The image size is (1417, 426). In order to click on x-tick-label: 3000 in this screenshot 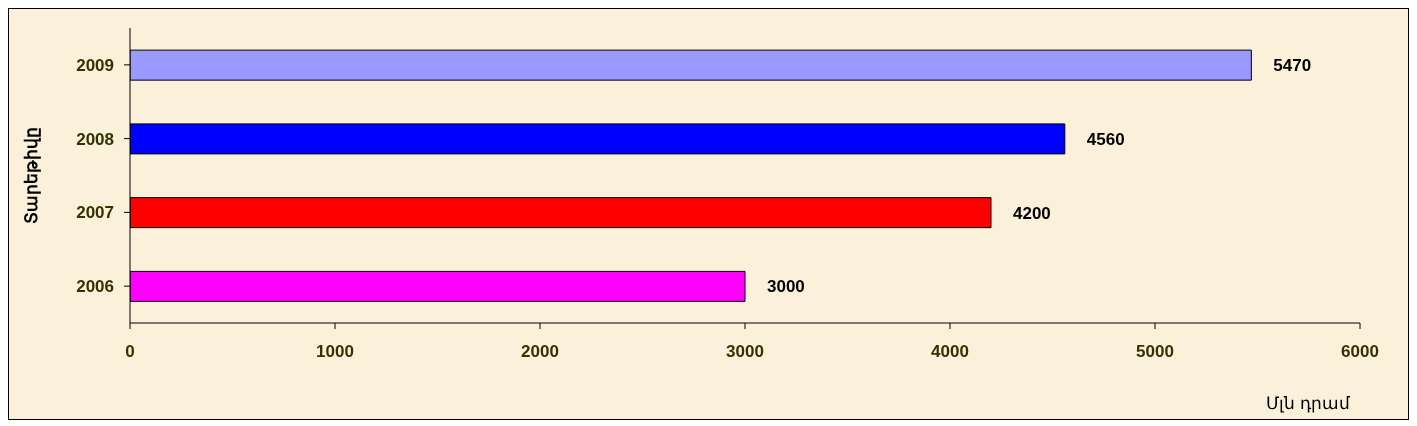, I will do `click(745, 352)`.